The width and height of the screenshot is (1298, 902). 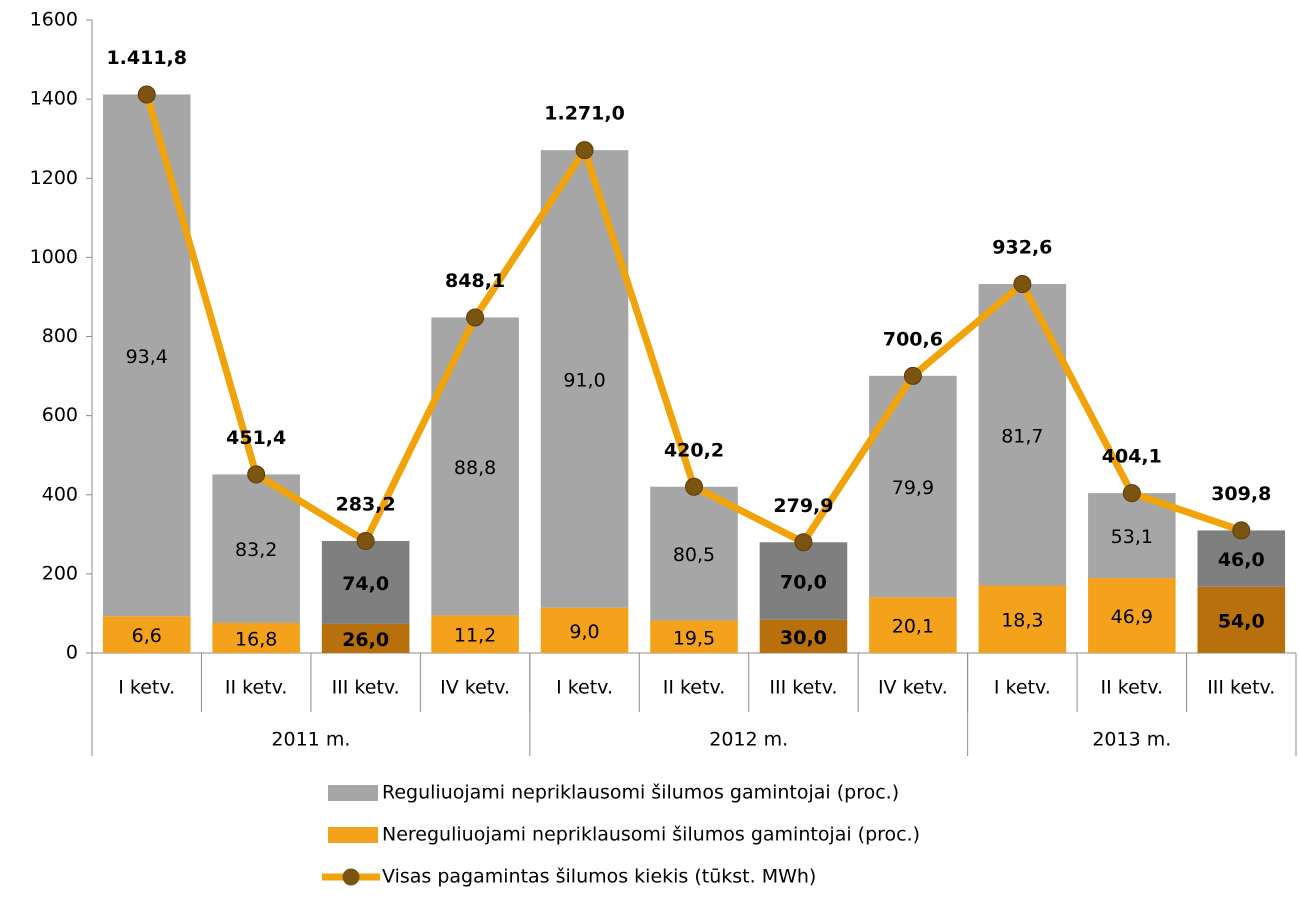 I want to click on bar-value-label: 30,0, so click(x=803, y=638).